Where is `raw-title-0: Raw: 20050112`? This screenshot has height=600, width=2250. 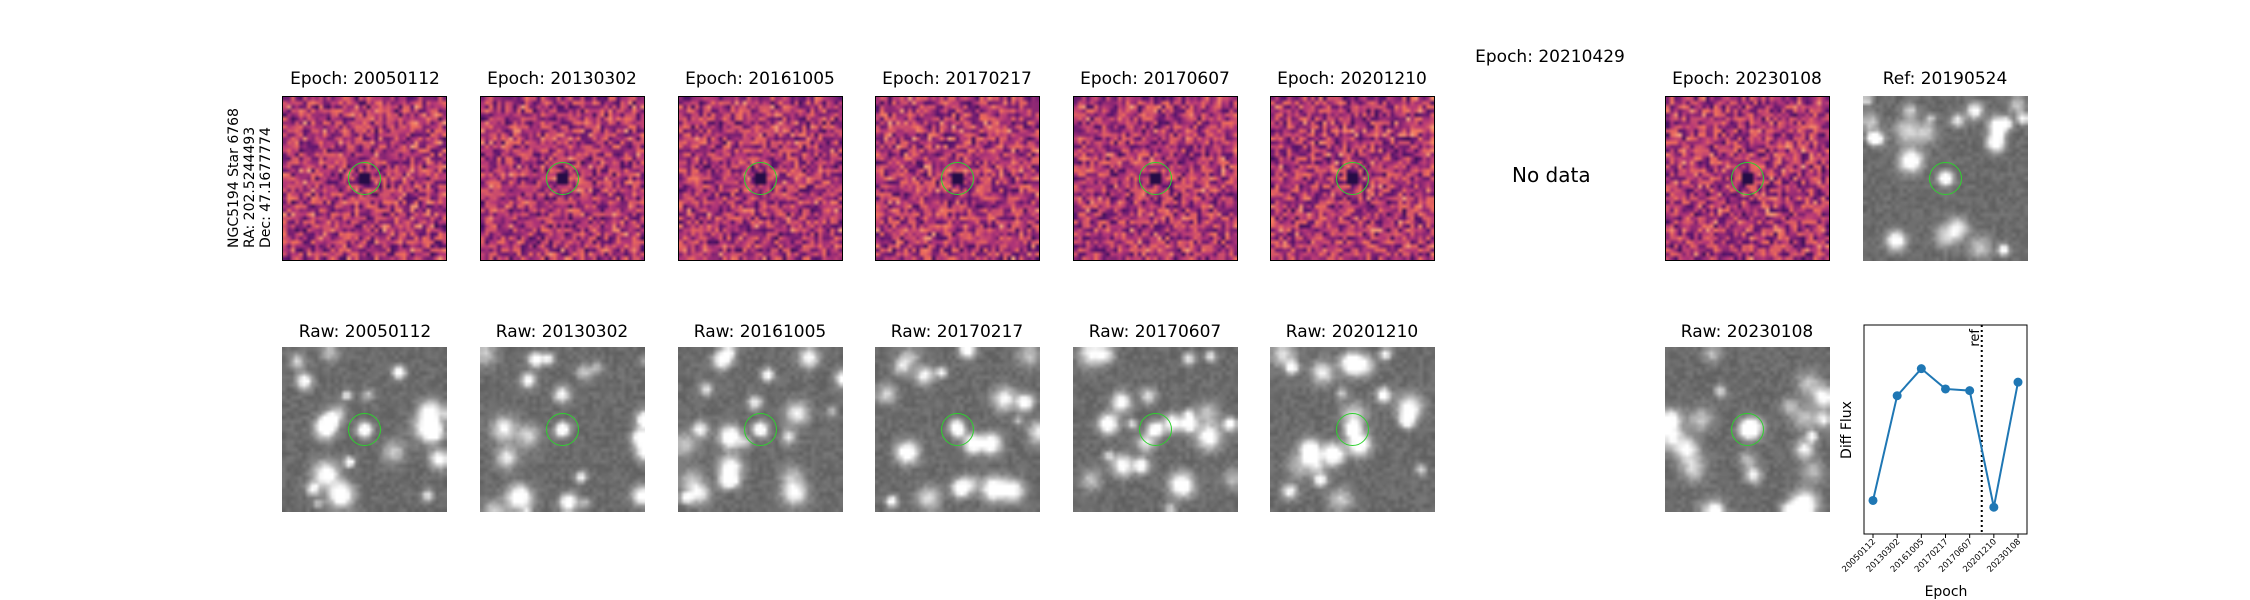
raw-title-0: Raw: 20050112 is located at coordinates (365, 332).